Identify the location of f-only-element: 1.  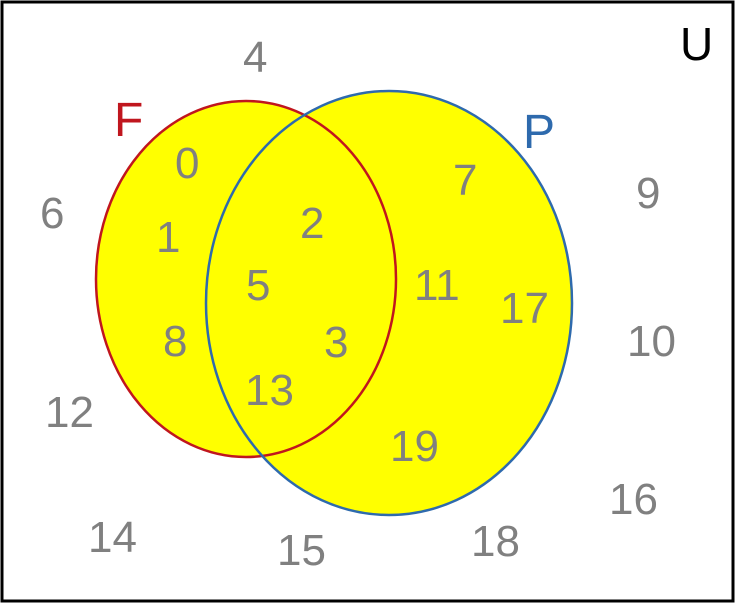
(168, 237).